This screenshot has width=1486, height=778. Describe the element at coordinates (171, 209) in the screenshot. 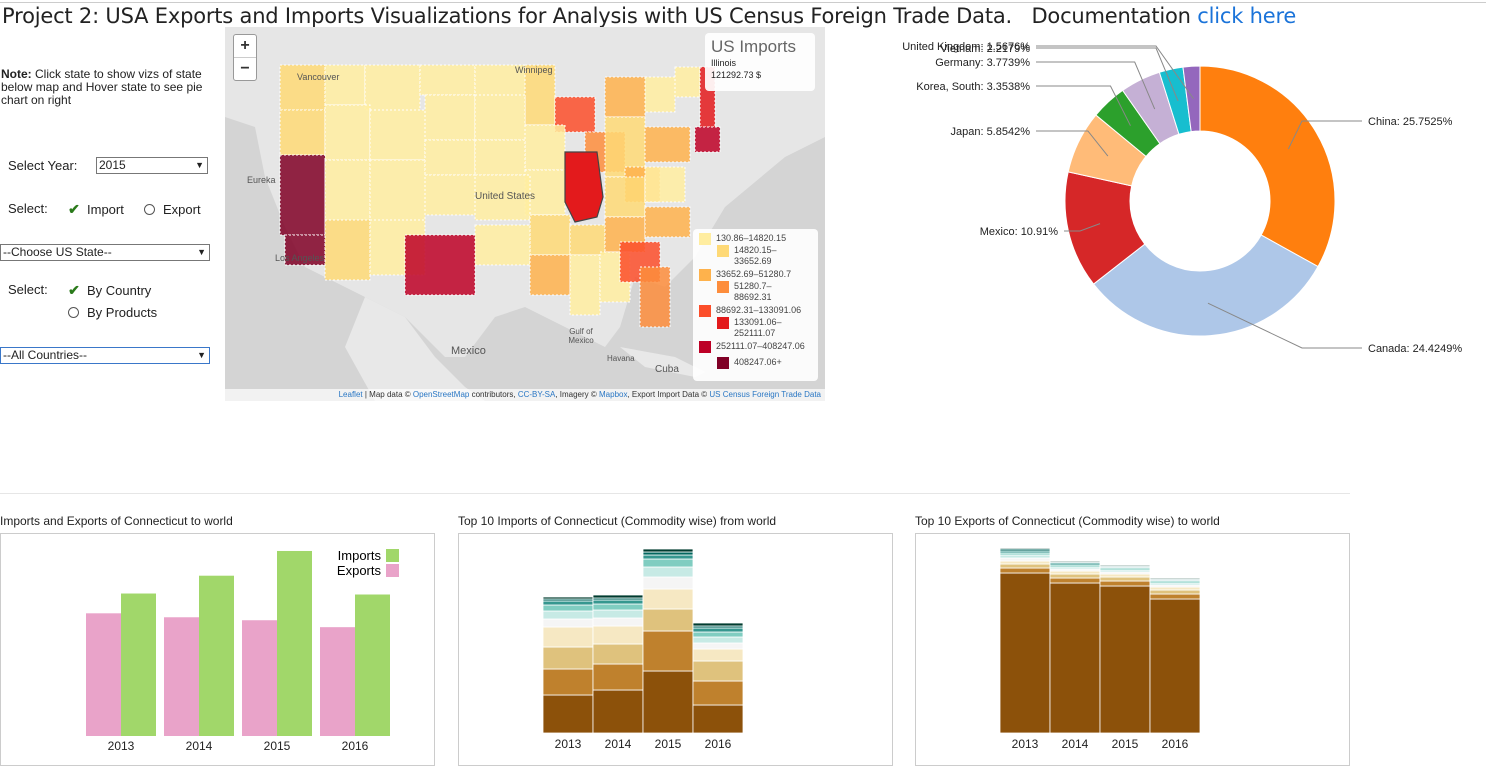

I see `export-radio: Export` at that location.